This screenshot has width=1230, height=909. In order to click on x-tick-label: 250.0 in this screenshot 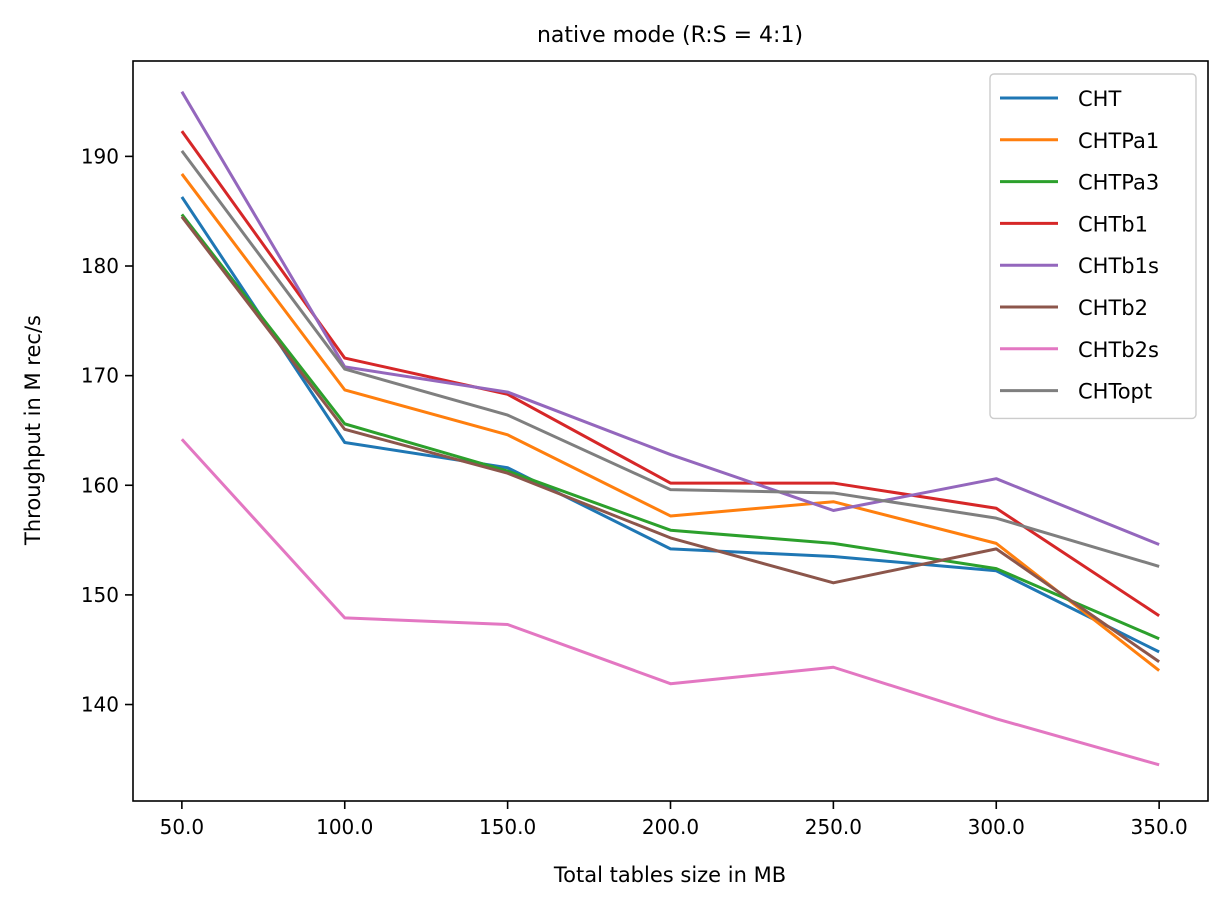, I will do `click(833, 827)`.